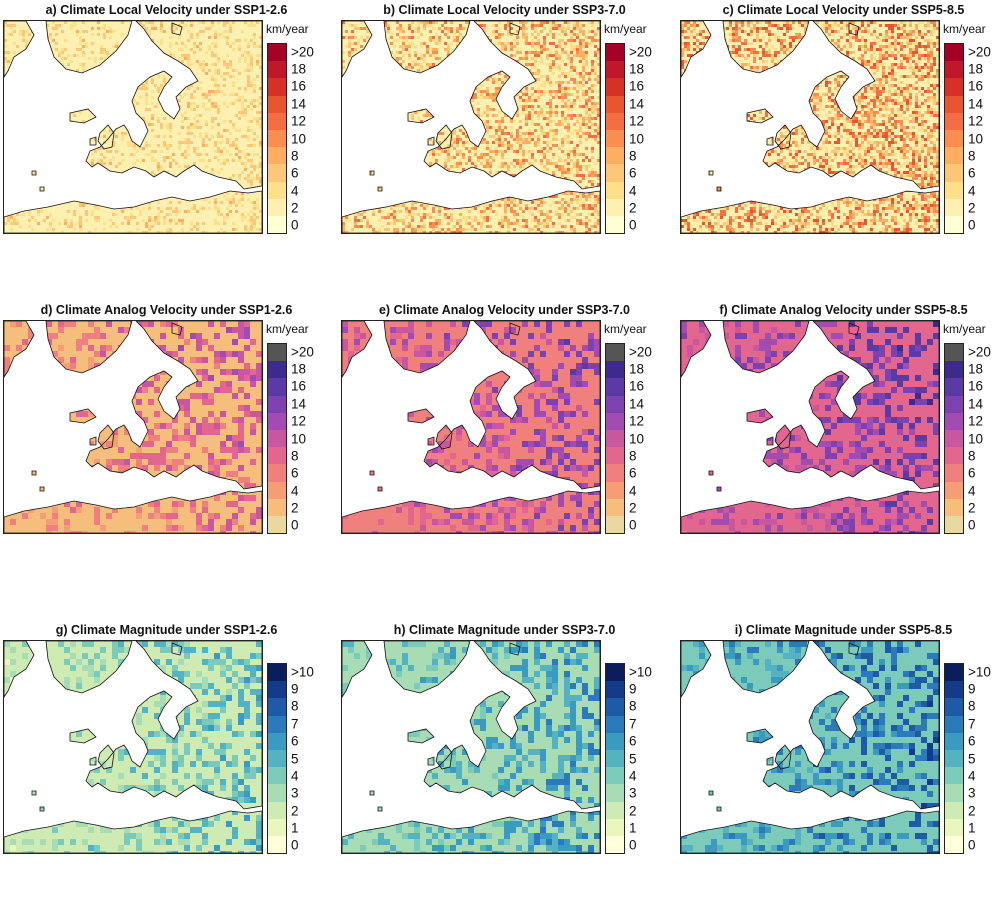 The width and height of the screenshot is (1000, 916). Describe the element at coordinates (298, 87) in the screenshot. I see `colorbar-tick-label: 16` at that location.